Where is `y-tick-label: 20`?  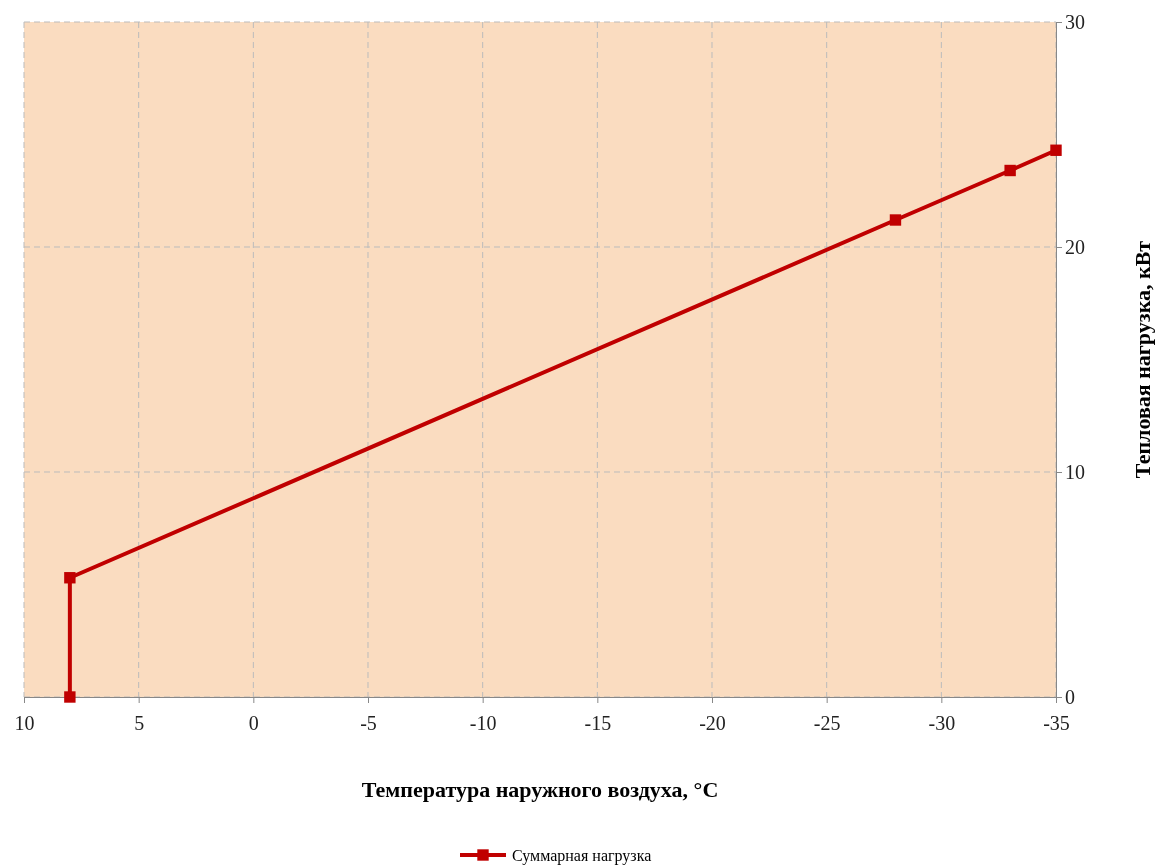 y-tick-label: 20 is located at coordinates (1075, 246).